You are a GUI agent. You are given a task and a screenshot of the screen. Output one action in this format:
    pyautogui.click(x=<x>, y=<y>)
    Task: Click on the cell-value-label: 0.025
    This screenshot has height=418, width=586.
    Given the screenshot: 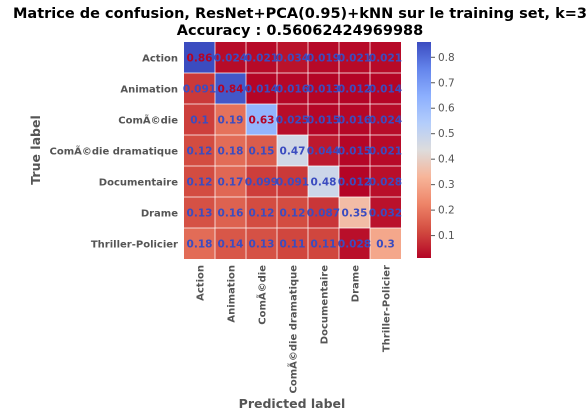 What is the action you would take?
    pyautogui.click(x=292, y=121)
    